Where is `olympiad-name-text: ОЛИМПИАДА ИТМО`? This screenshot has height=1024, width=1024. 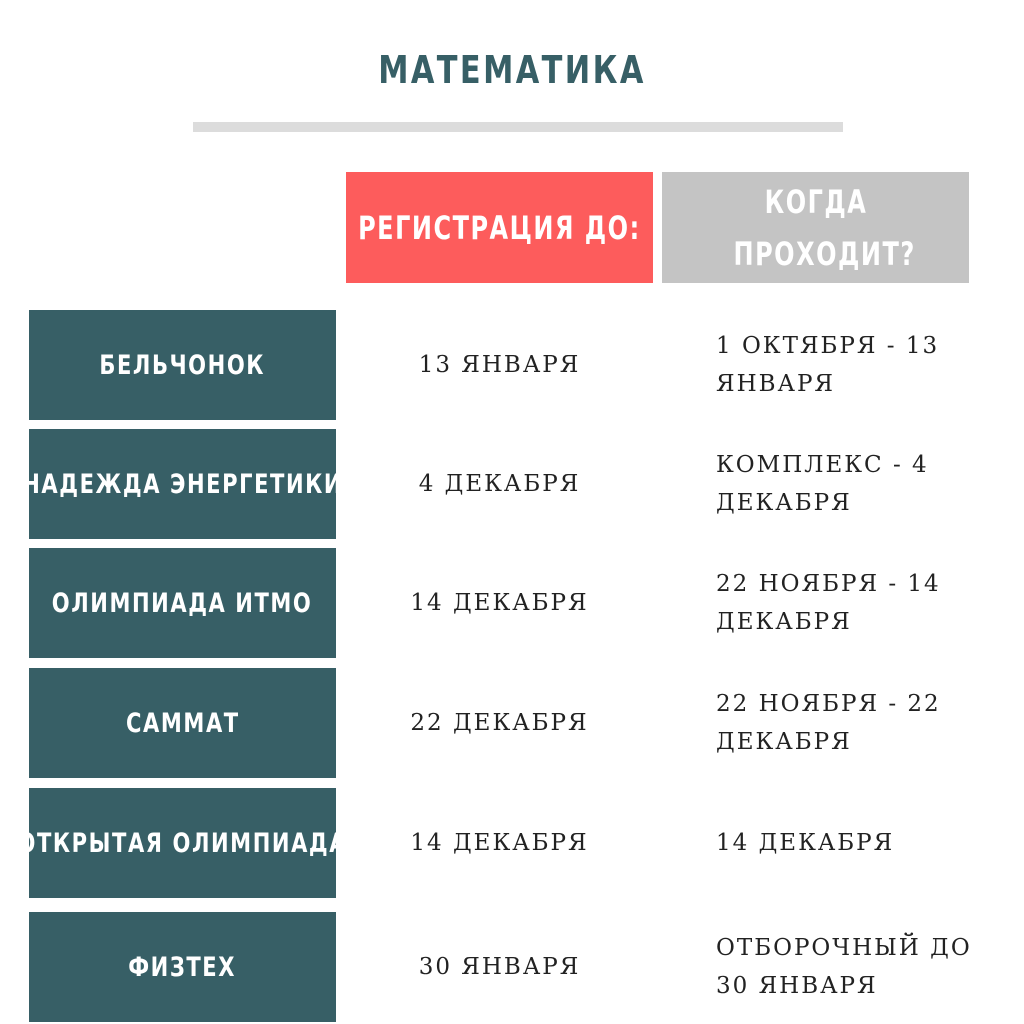
olympiad-name-text: ОЛИМПИАДА ИТМО is located at coordinates (182, 603).